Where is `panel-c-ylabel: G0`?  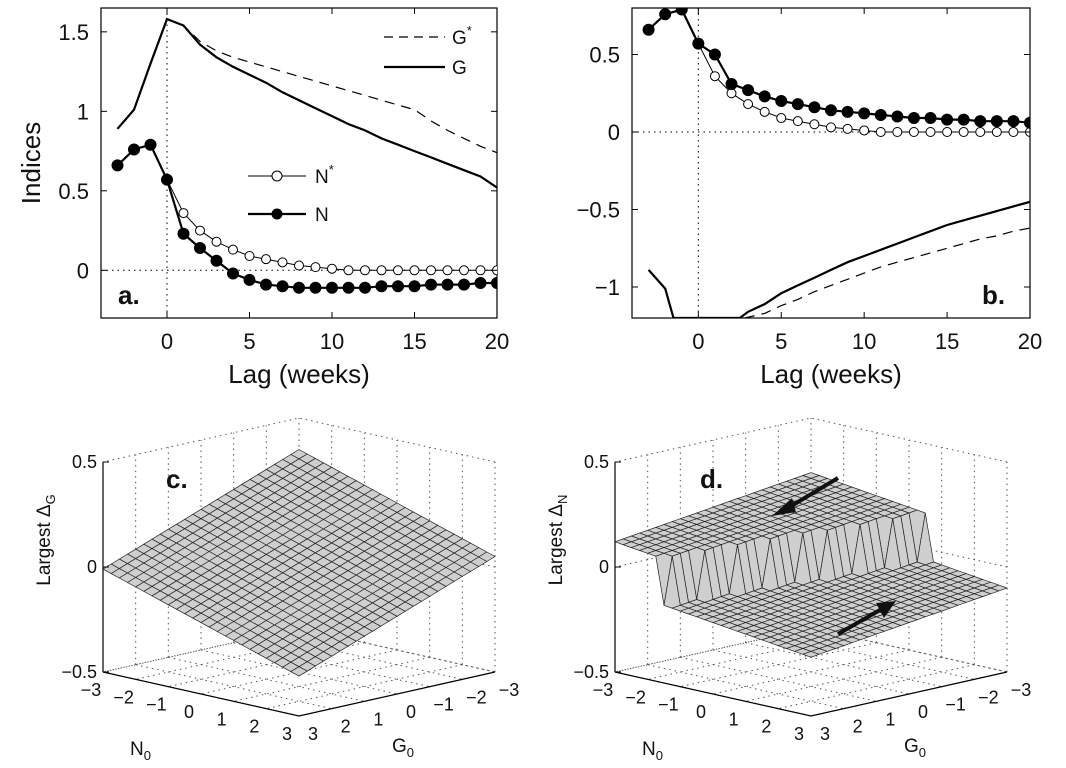 panel-c-ylabel: G0 is located at coordinates (403, 748).